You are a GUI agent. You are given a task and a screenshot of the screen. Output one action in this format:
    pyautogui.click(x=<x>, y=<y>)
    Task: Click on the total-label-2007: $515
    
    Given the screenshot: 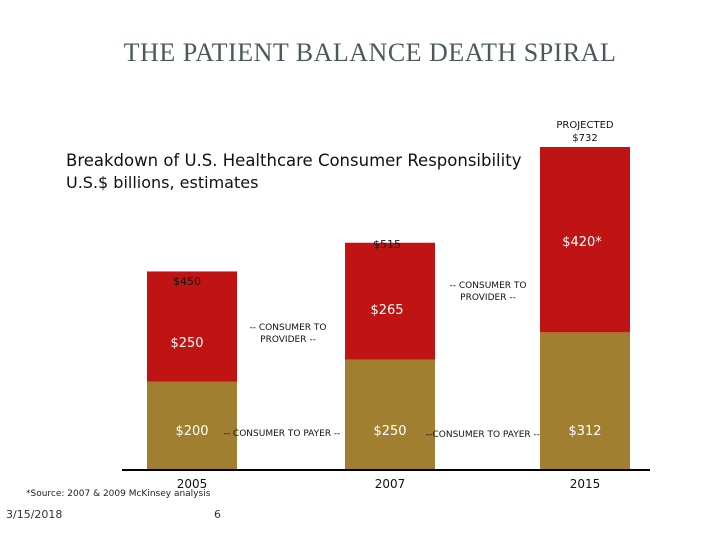 What is the action you would take?
    pyautogui.click(x=387, y=244)
    